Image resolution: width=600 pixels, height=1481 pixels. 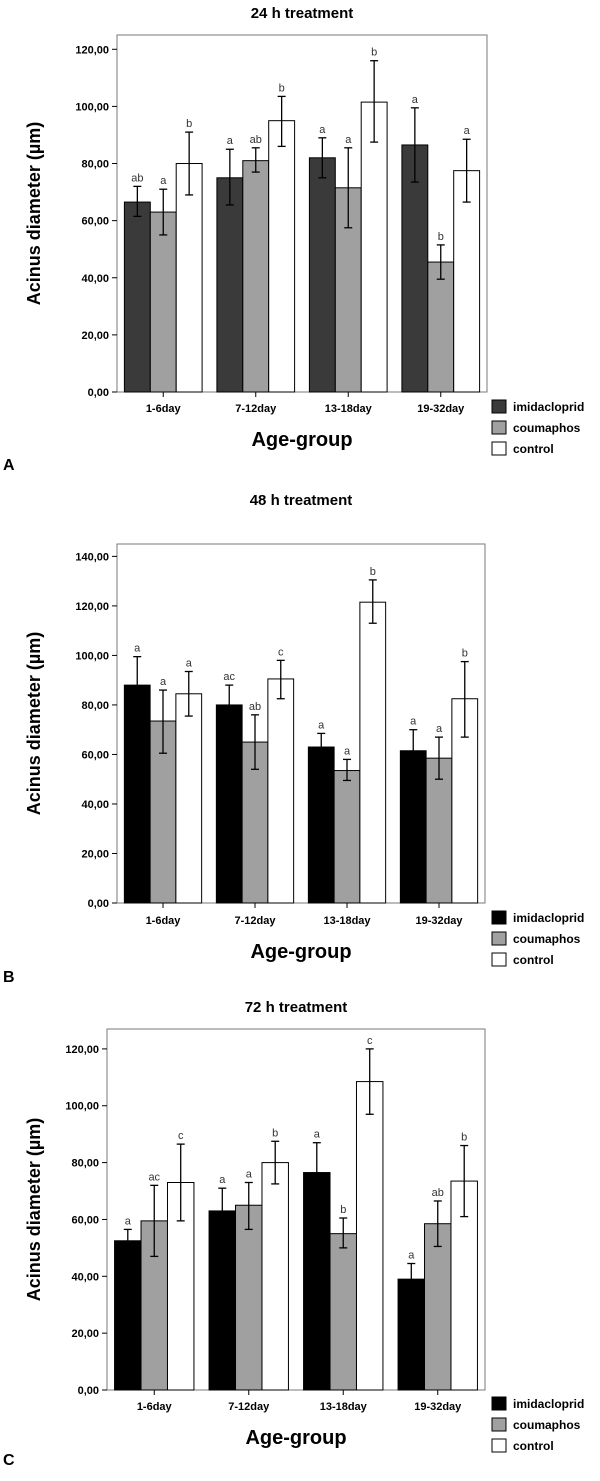 What do you see at coordinates (301, 500) in the screenshot?
I see `chart-title: 48 h treatment` at bounding box center [301, 500].